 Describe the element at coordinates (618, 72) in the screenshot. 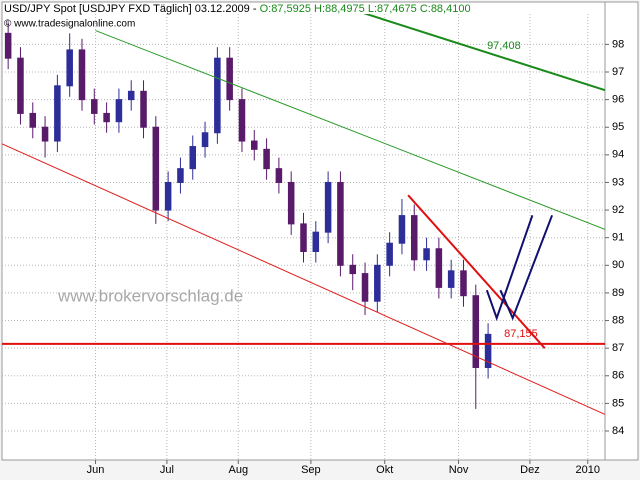

I see `y-tick-label: 97` at that location.